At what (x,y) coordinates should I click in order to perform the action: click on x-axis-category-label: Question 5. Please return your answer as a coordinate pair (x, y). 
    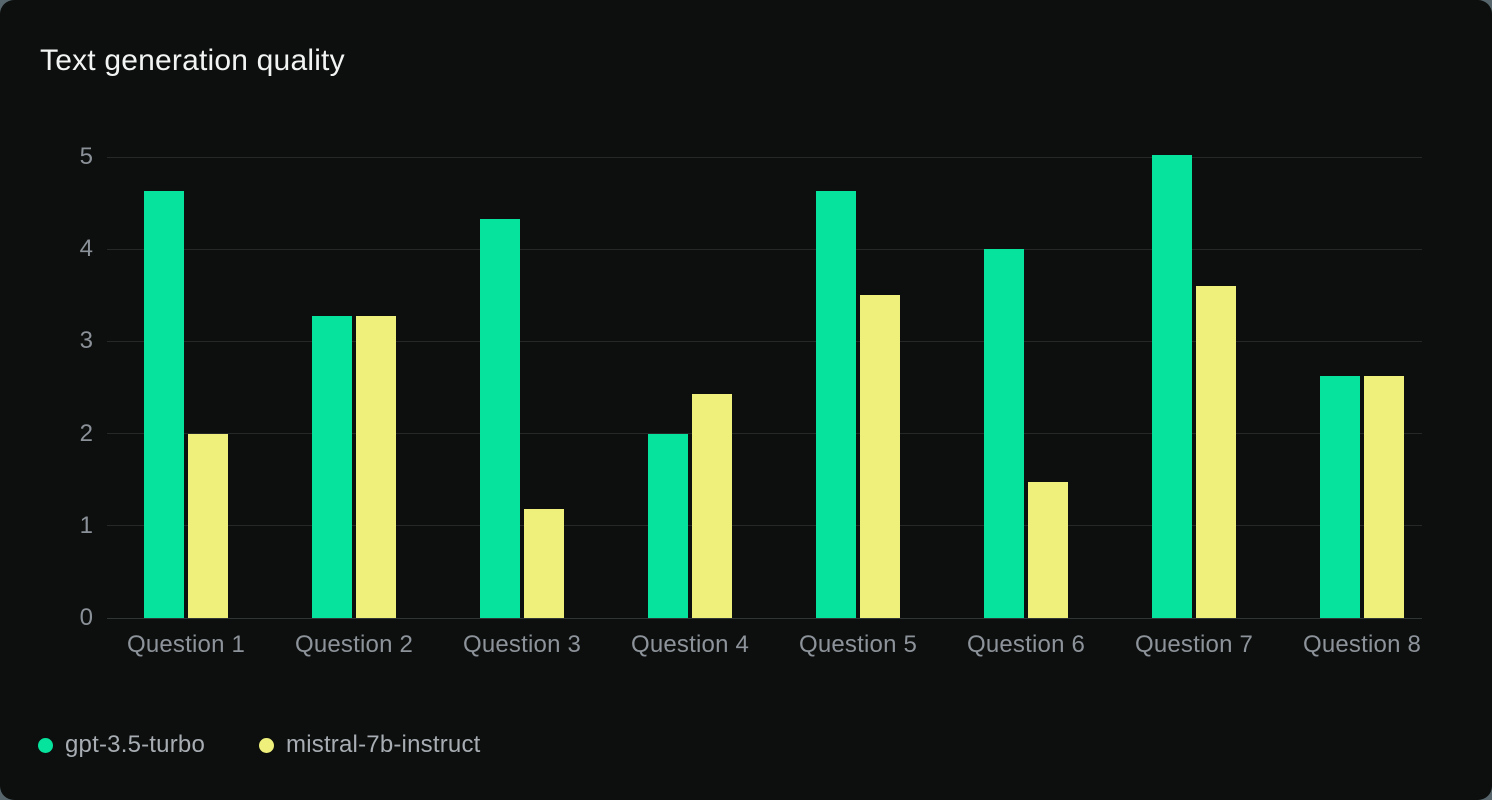
    Looking at the image, I should click on (858, 644).